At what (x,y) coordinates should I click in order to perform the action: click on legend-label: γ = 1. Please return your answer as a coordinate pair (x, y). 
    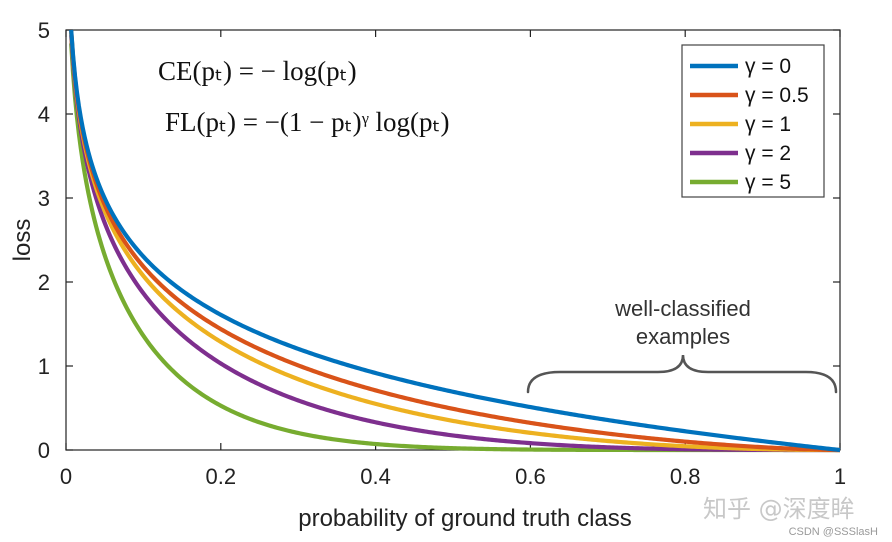
    Looking at the image, I should click on (768, 124).